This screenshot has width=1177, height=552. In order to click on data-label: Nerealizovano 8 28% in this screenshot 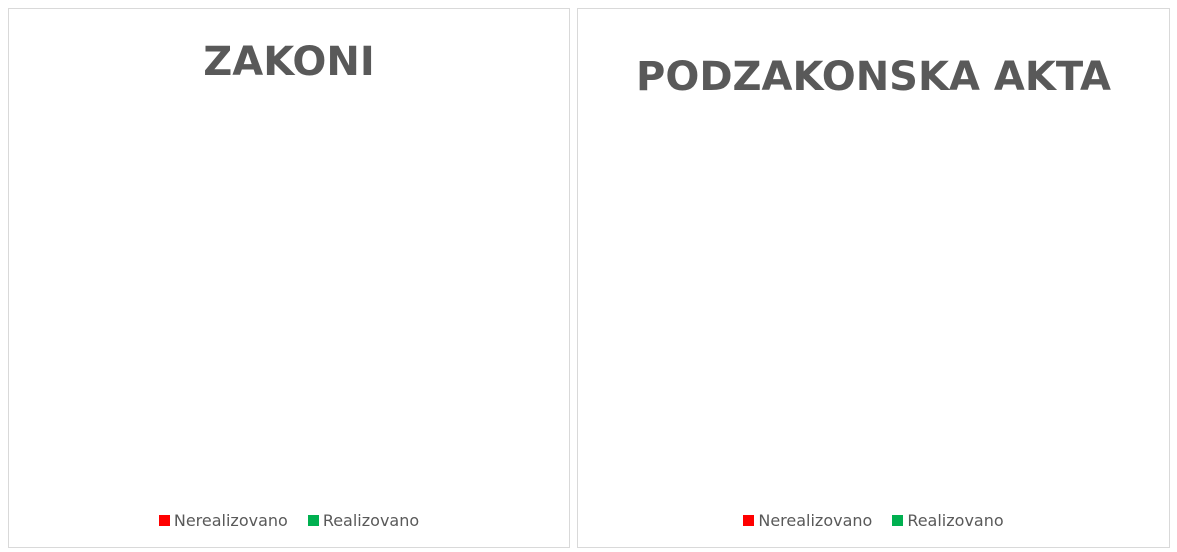, I will do `click(964, 232)`.